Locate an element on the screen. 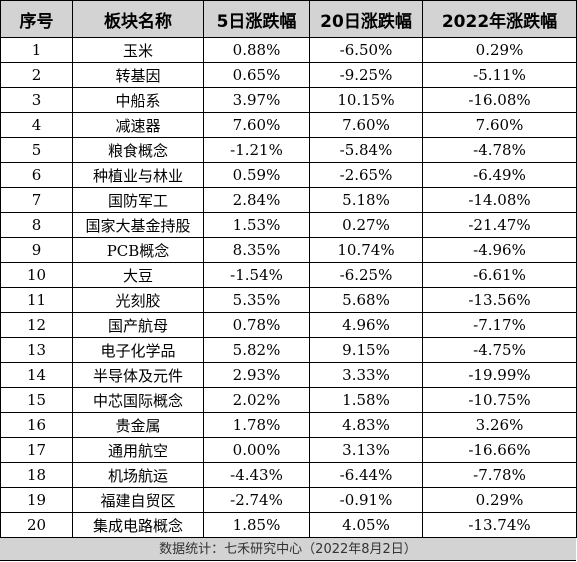  row-index: 13 is located at coordinates (36, 350).